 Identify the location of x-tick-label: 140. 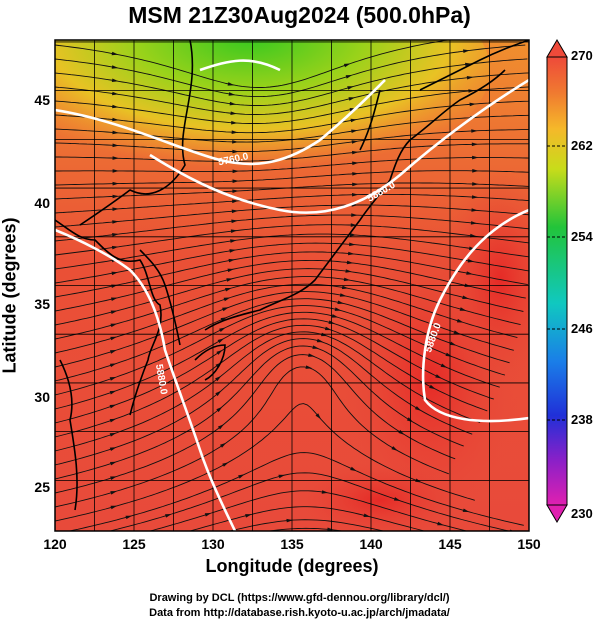
(371, 544).